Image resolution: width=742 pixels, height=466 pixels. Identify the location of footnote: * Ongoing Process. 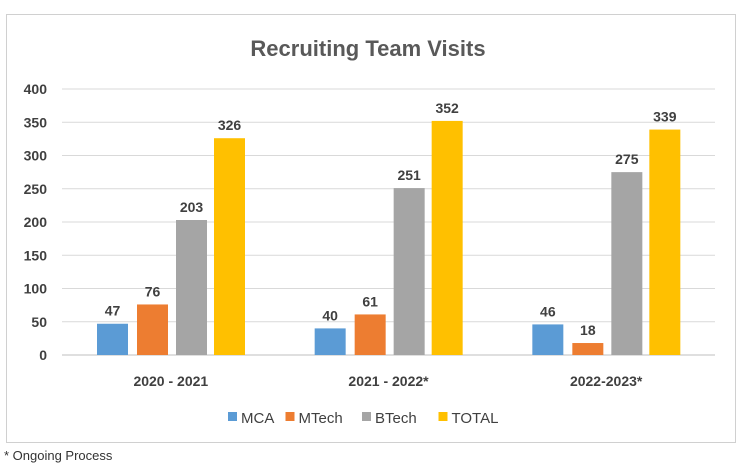
(58, 455).